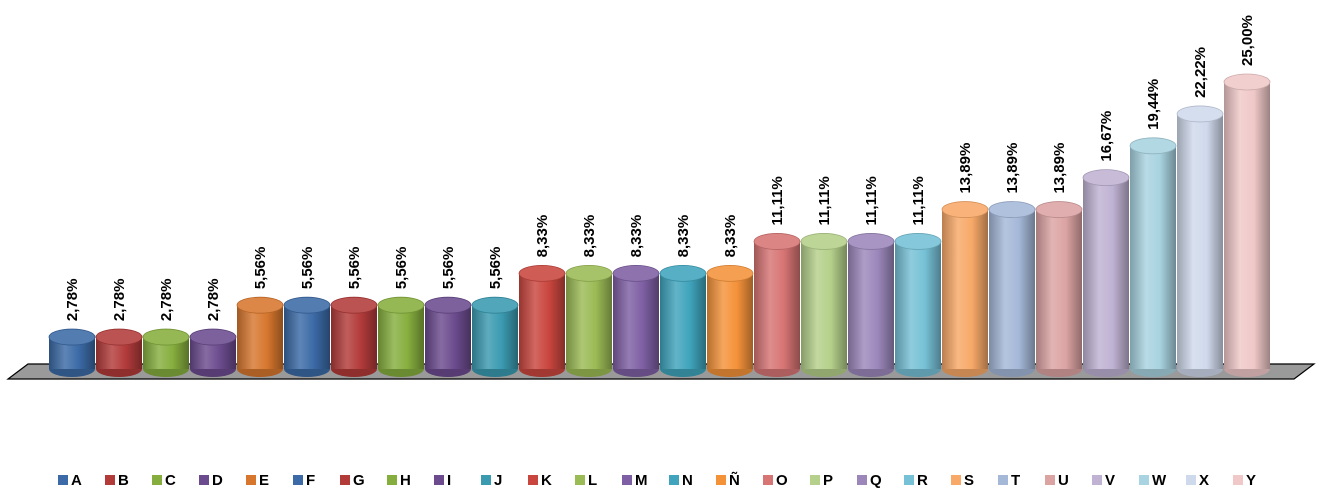 This screenshot has width=1317, height=501. What do you see at coordinates (119, 300) in the screenshot?
I see `value-label-B: 2,78%` at bounding box center [119, 300].